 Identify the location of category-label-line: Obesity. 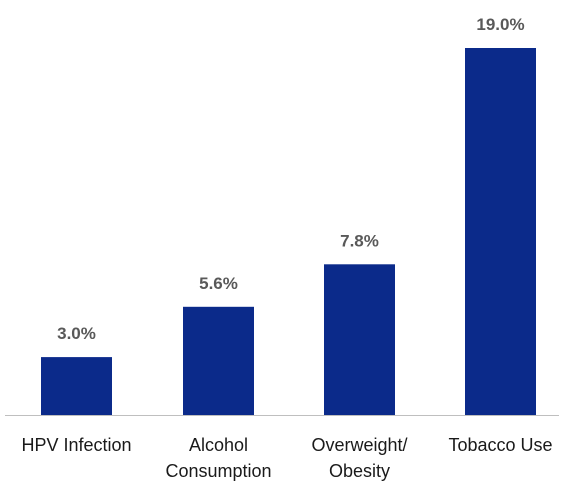
(359, 471).